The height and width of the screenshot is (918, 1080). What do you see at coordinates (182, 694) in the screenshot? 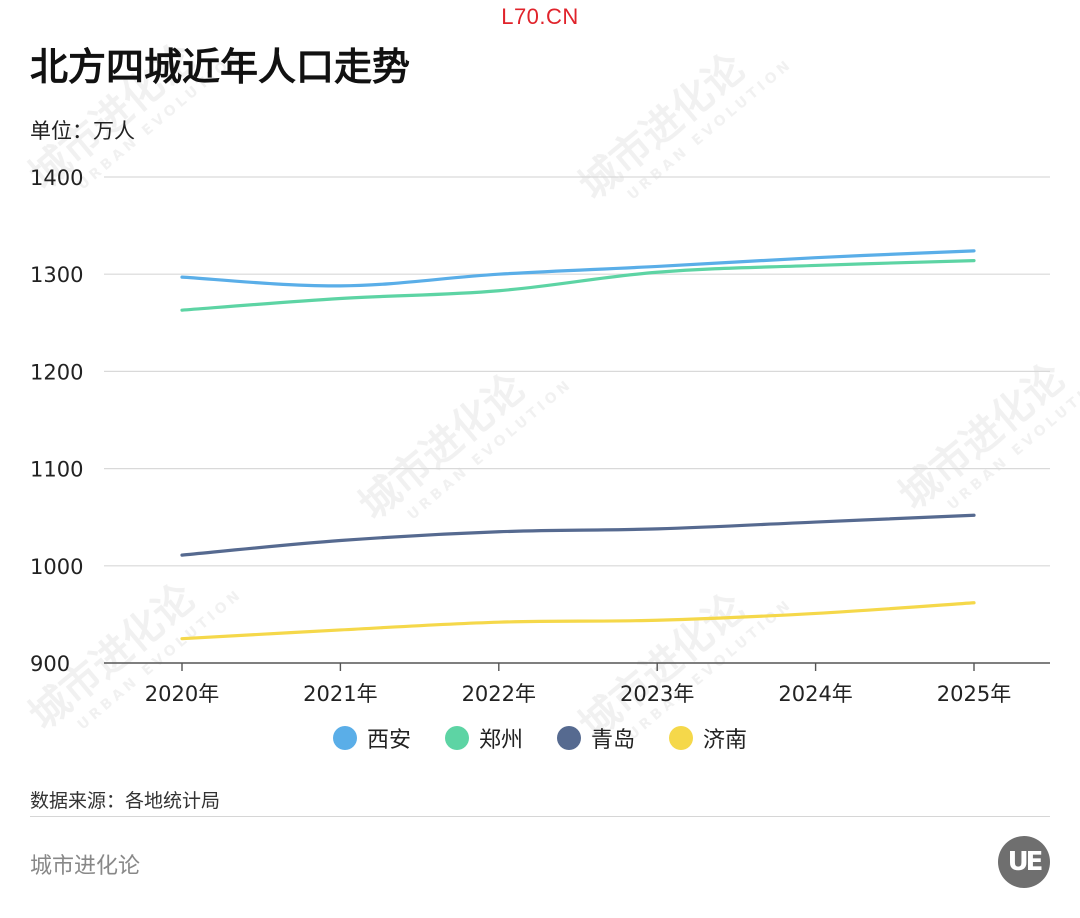
I see `x-tick-label: 2020年` at bounding box center [182, 694].